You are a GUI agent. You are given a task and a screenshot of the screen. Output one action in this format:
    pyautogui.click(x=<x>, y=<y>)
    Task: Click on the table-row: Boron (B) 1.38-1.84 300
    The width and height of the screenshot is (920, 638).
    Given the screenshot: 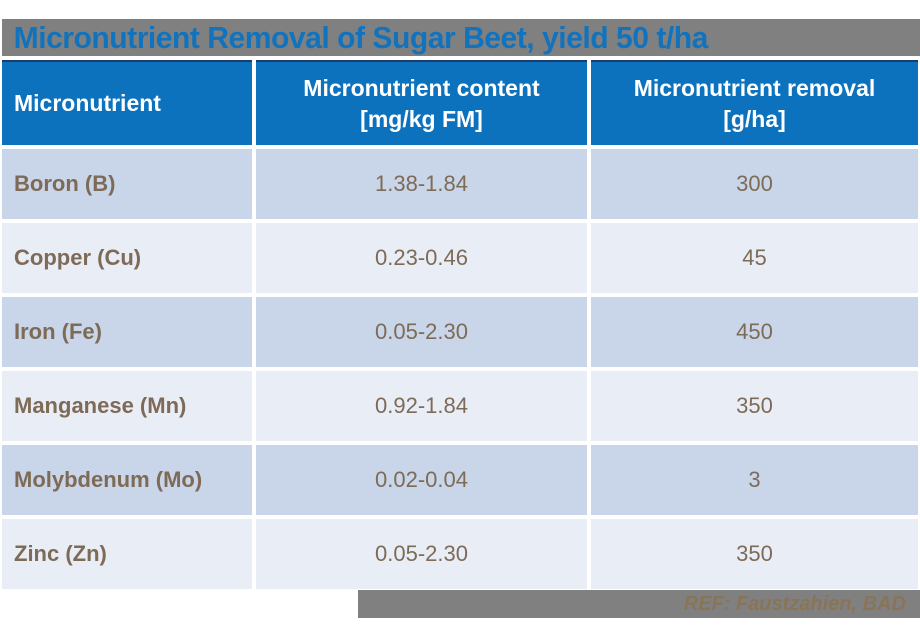 What is the action you would take?
    pyautogui.click(x=460, y=184)
    